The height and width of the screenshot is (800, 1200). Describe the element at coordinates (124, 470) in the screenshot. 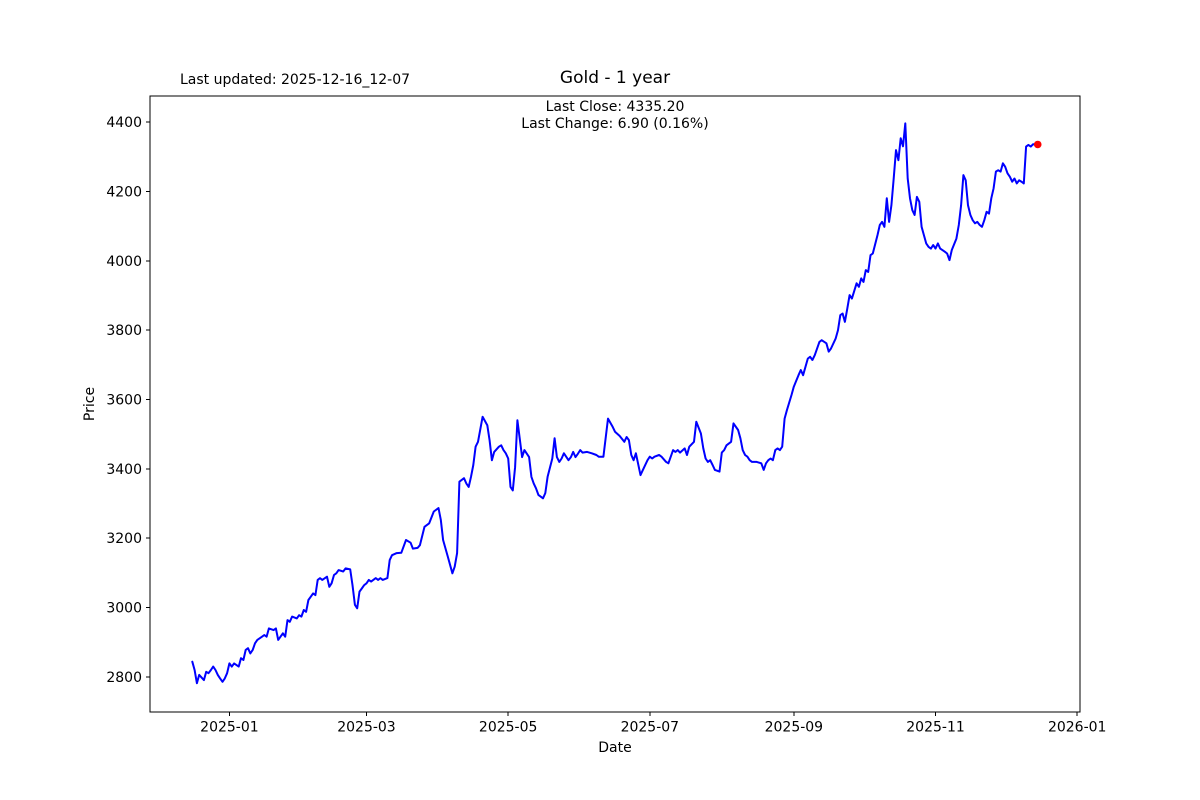

I see `y-tick-label: 3400` at that location.